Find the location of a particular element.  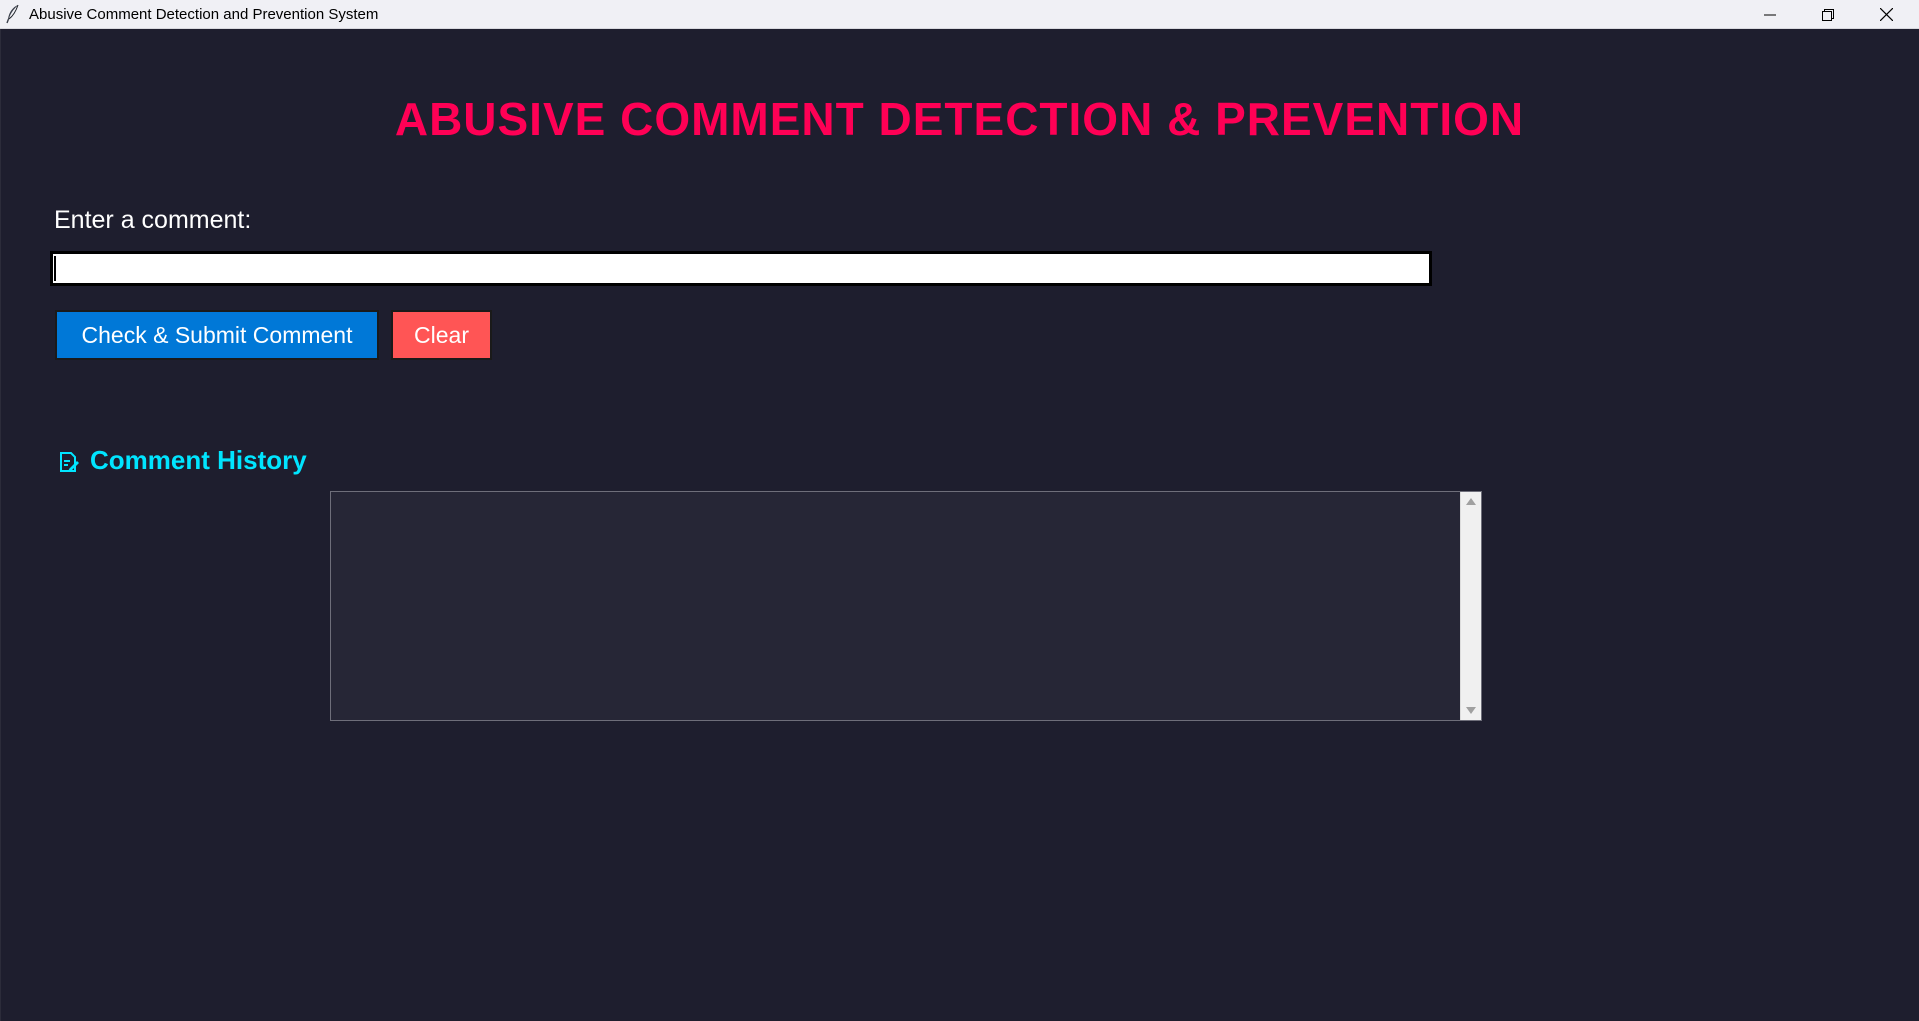

comment-input is located at coordinates (741, 268).